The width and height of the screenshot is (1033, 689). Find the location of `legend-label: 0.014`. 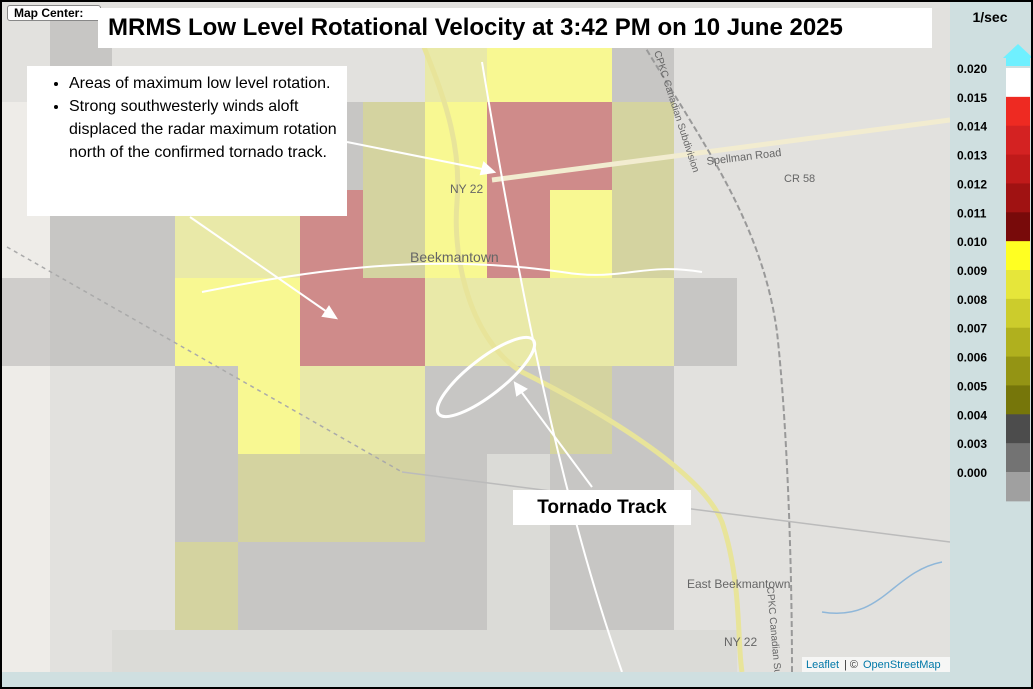

legend-label: 0.014 is located at coordinates (972, 127).